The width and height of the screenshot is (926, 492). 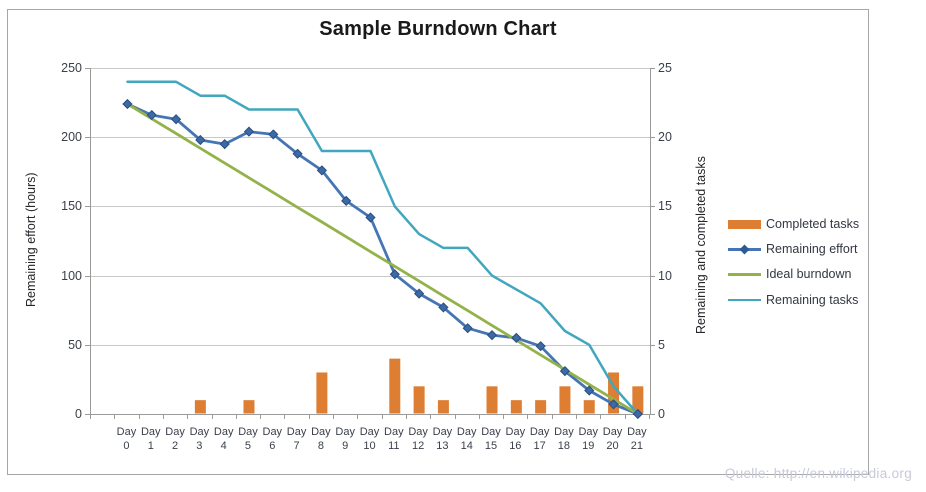 I want to click on x-axis-day-number: 9, so click(x=345, y=445).